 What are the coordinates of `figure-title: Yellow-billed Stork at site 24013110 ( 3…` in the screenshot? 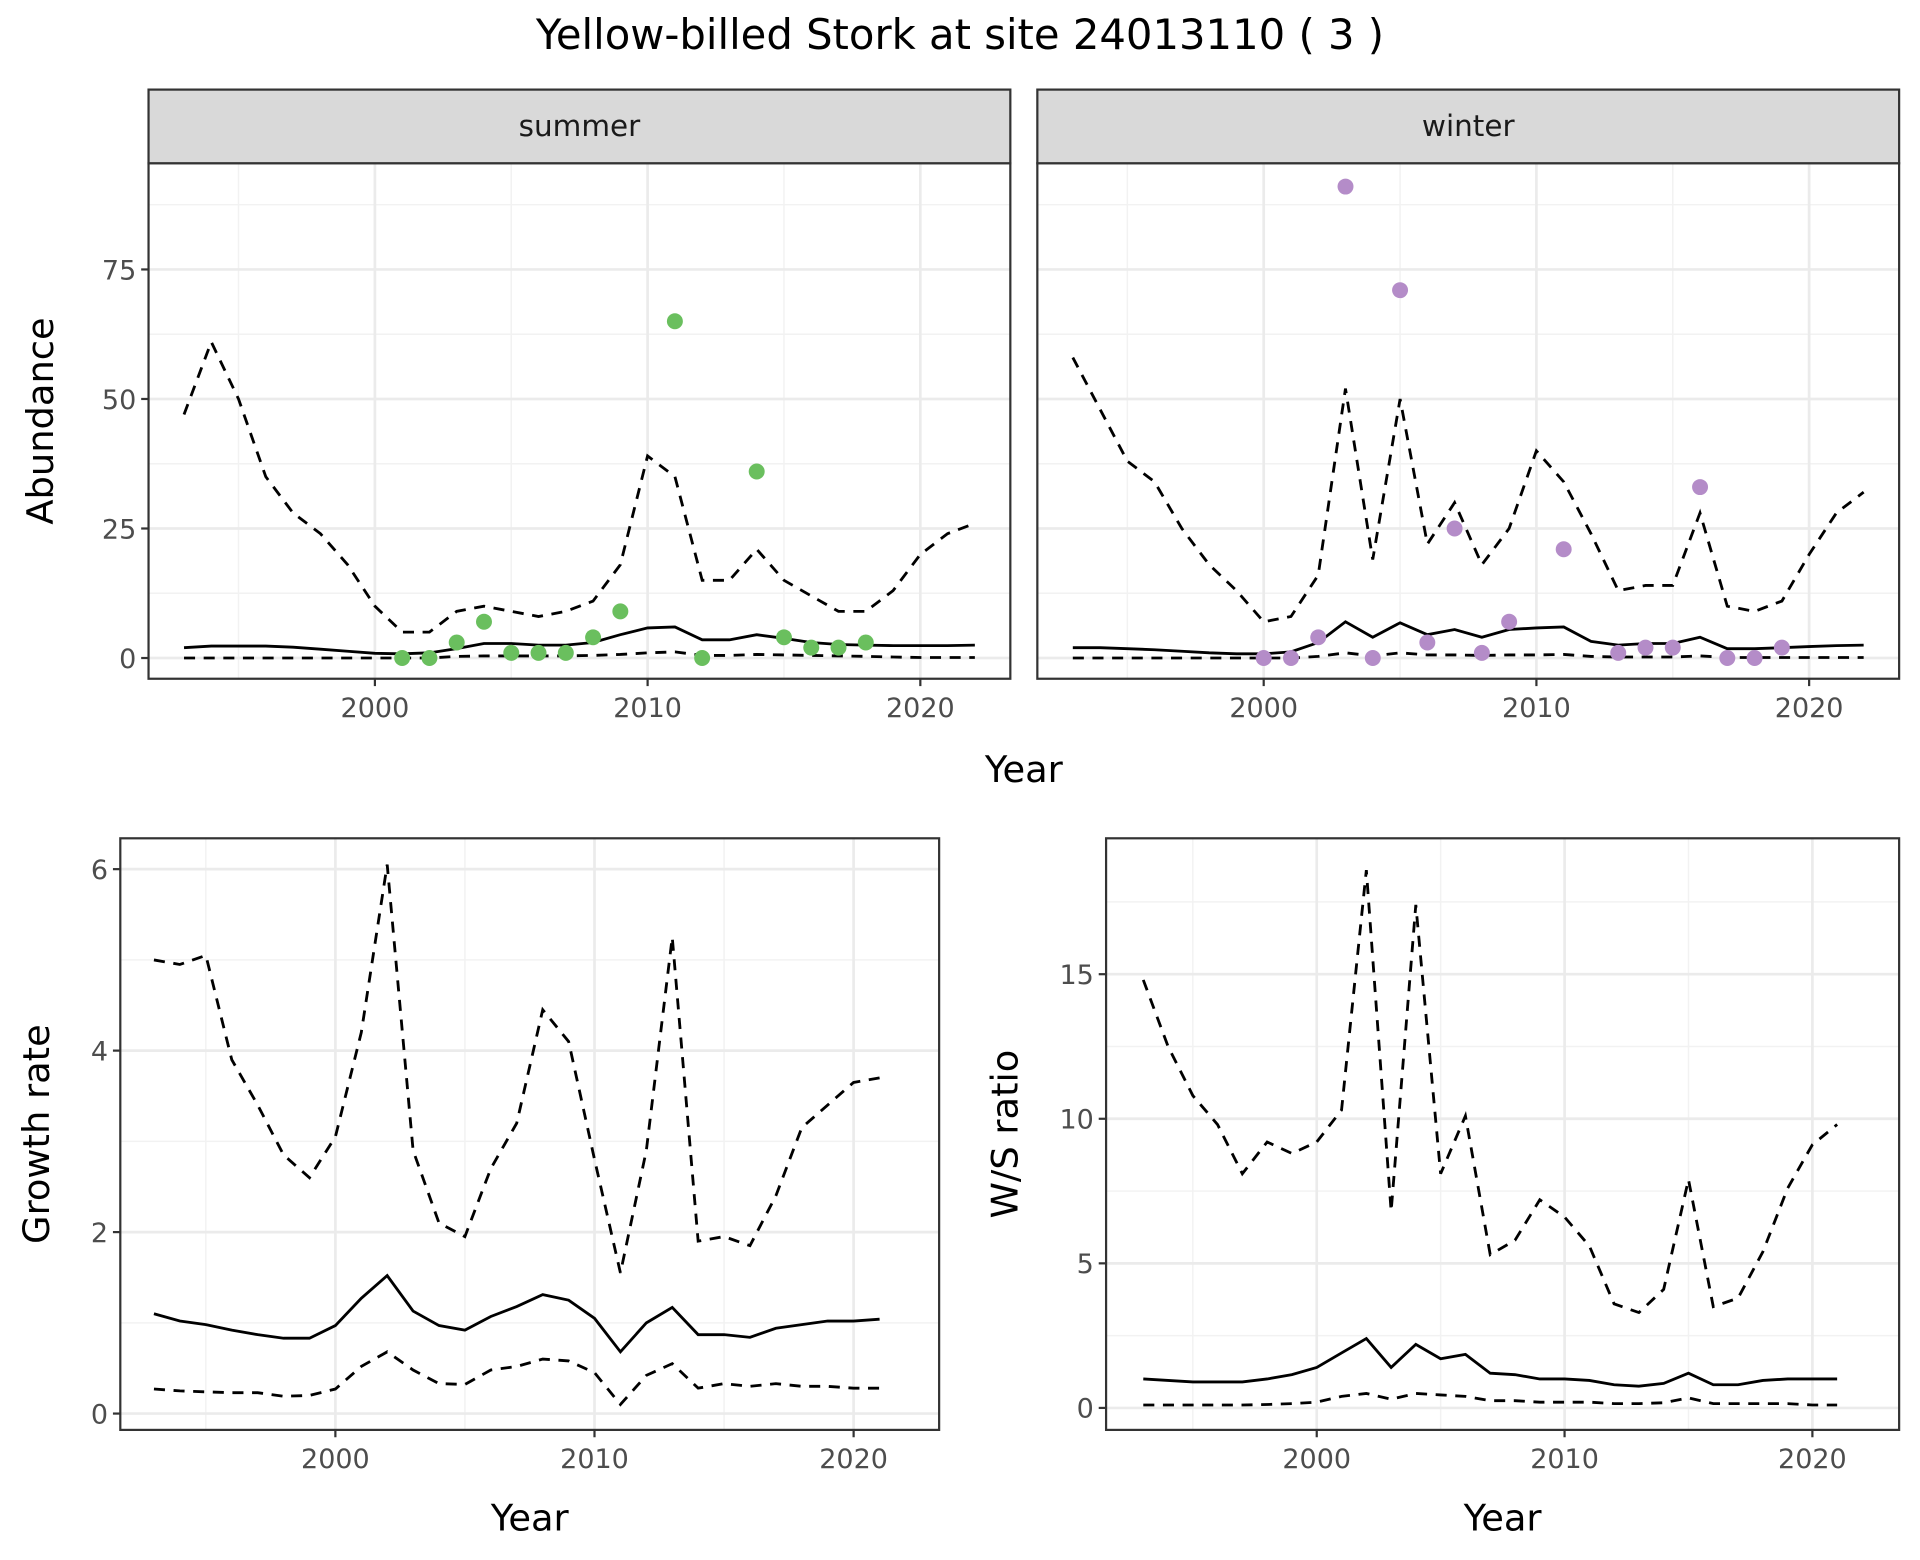 It's located at (959, 34).